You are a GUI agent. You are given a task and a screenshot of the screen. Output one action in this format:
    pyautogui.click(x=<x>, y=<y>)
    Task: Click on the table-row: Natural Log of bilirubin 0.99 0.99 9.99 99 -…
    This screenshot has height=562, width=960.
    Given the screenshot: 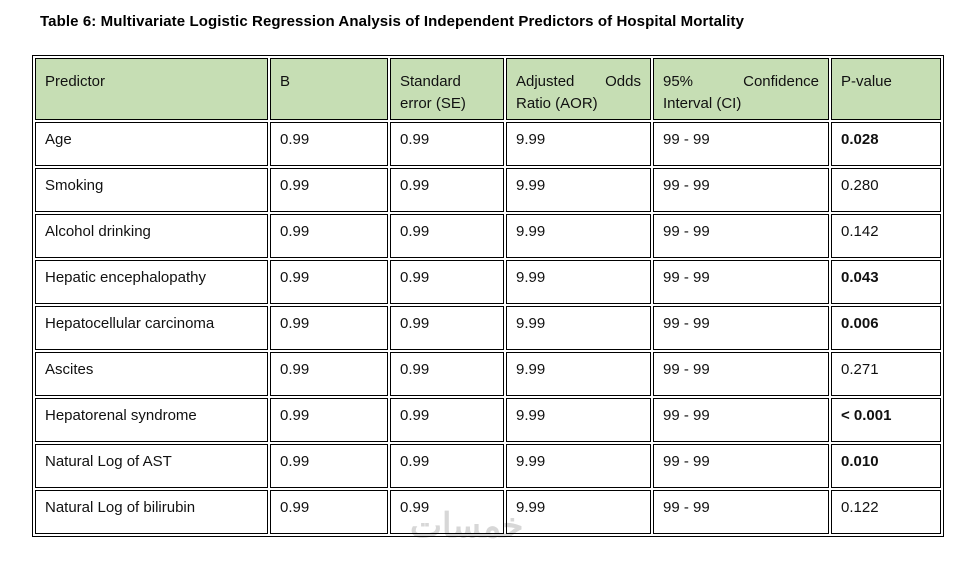 What is the action you would take?
    pyautogui.click(x=488, y=512)
    